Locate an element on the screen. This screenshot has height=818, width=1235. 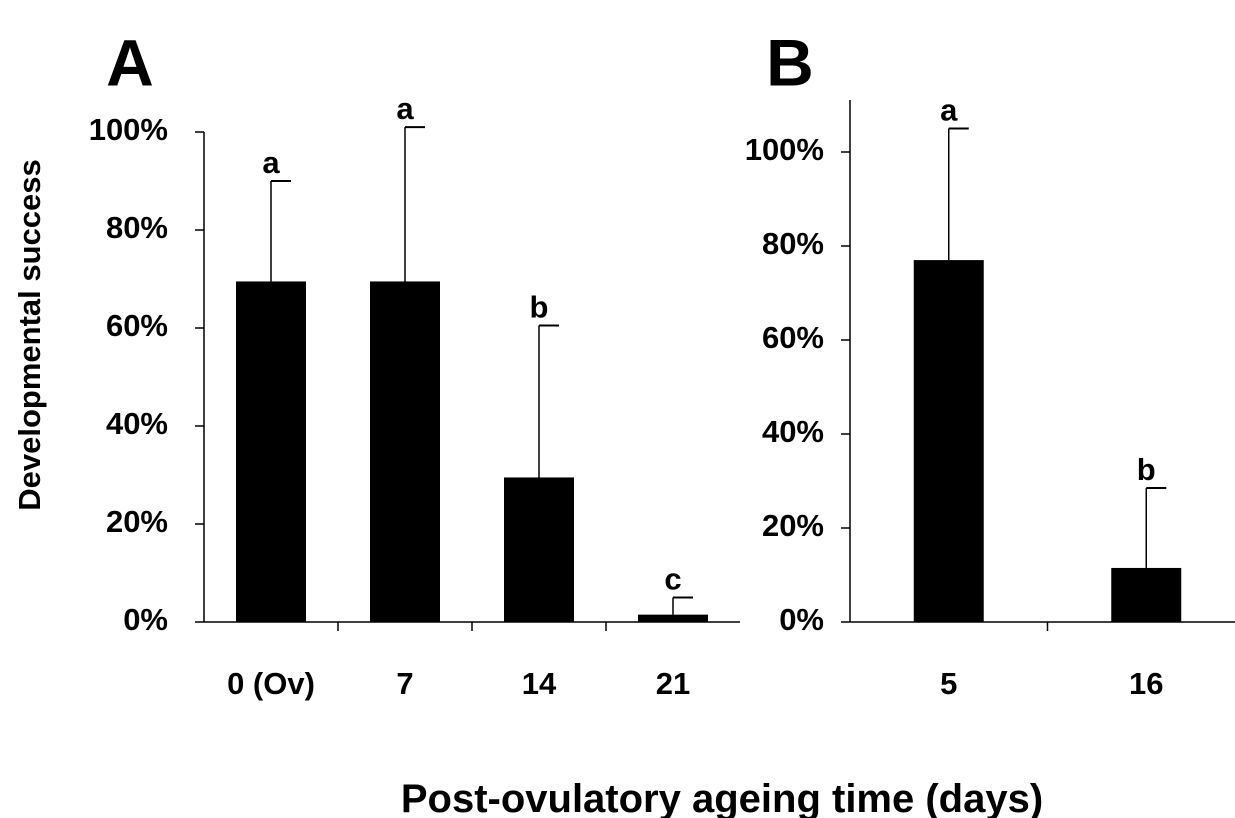
x-tick-label: 21 is located at coordinates (673, 683).